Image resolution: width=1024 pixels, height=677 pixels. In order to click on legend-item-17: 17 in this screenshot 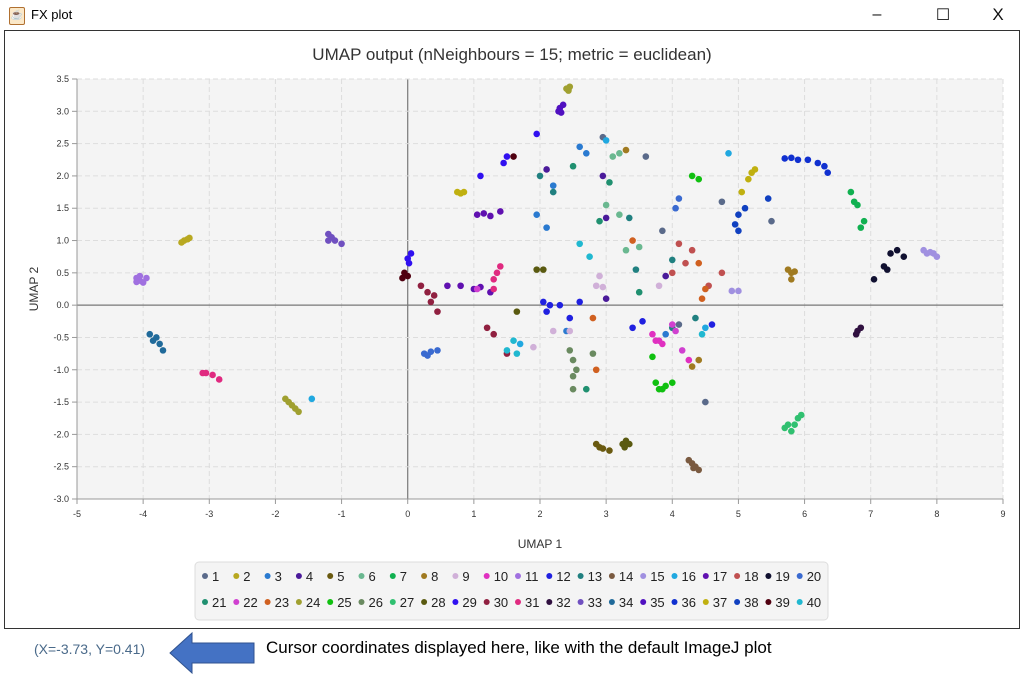, I will do `click(714, 576)`.